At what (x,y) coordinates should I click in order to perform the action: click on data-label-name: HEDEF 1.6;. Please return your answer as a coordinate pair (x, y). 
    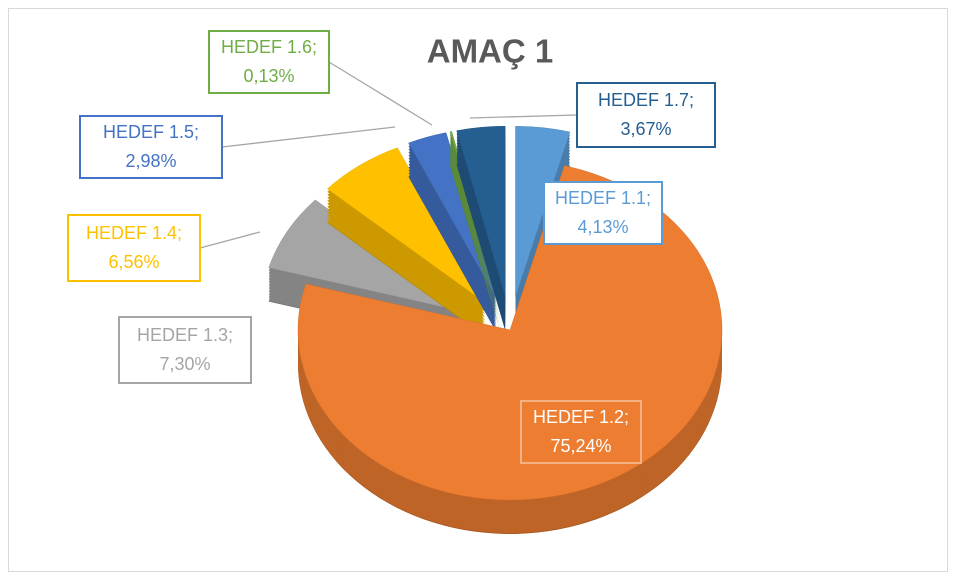
    Looking at the image, I should click on (269, 47).